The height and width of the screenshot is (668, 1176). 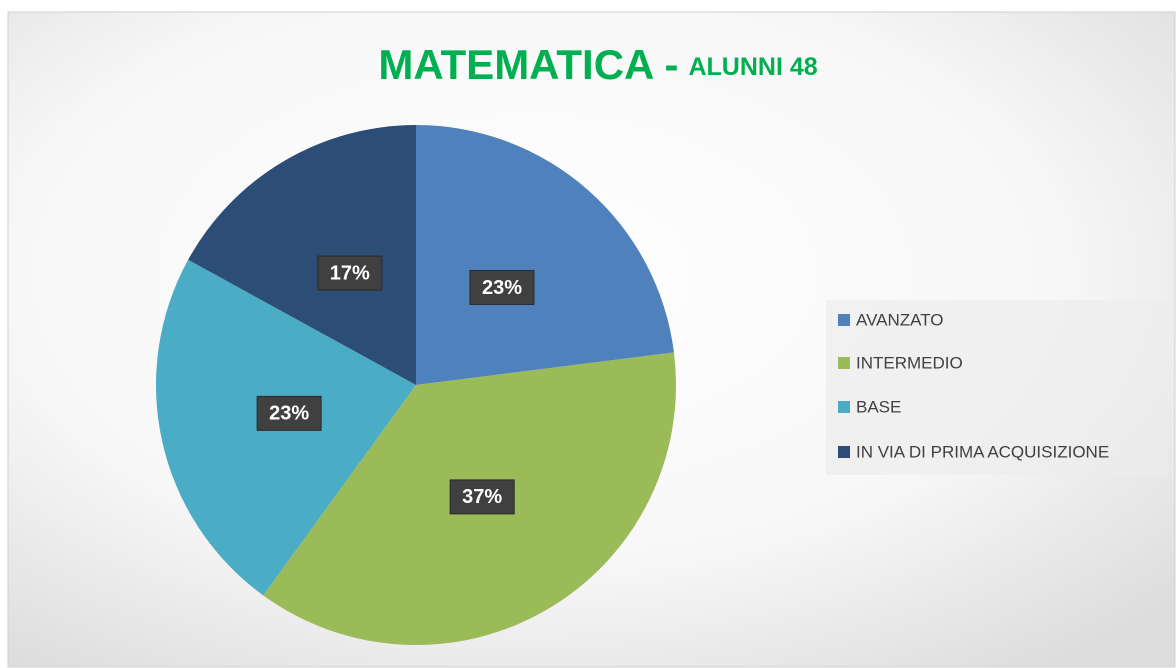 I want to click on legend-label: AVANZATO, so click(x=900, y=319).